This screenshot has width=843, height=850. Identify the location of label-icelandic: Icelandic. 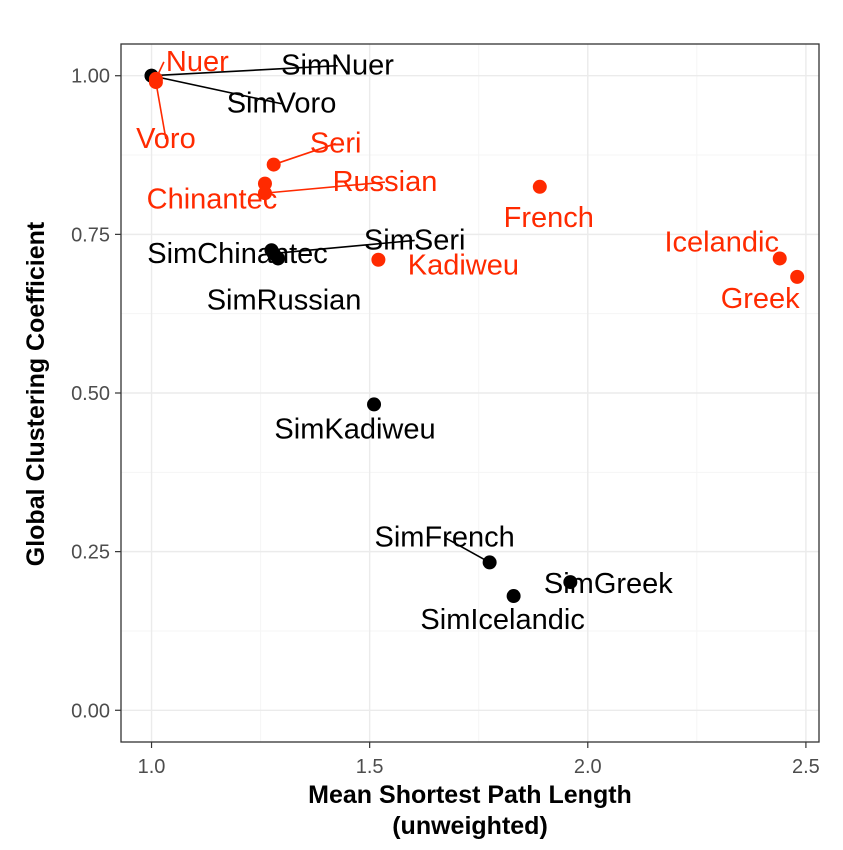
(722, 242).